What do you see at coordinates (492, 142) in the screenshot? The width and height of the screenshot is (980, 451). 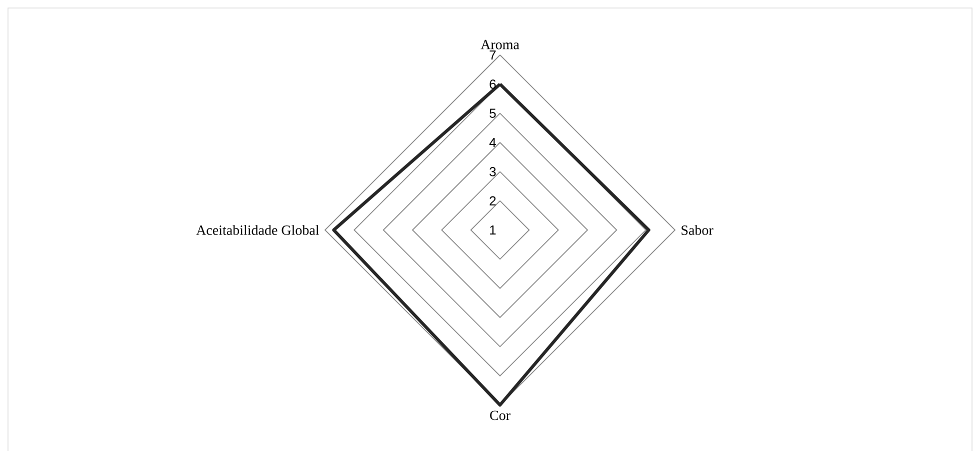 I see `y-tick-label: 4` at bounding box center [492, 142].